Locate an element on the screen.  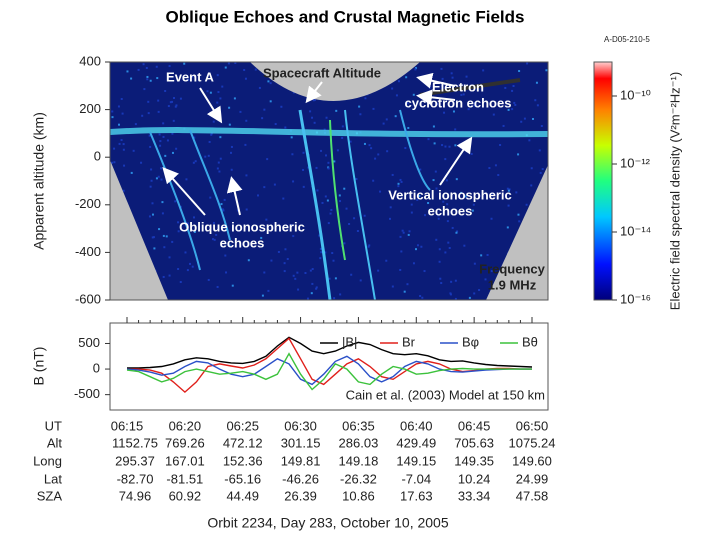
field-frame is located at coordinates (329, 366).